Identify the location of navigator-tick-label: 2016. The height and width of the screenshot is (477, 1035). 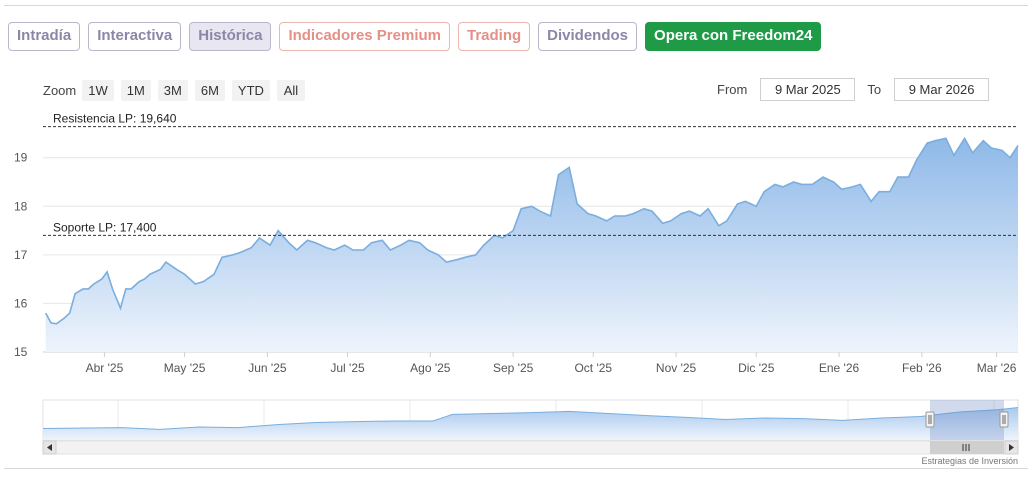
(279, 433).